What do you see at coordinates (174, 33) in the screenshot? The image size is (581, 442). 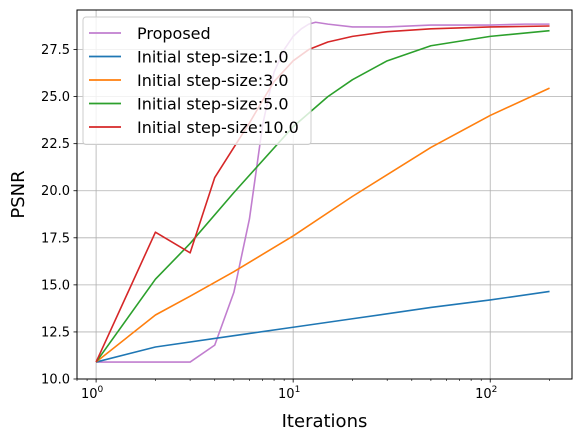 I see `legend-label: Proposed` at bounding box center [174, 33].